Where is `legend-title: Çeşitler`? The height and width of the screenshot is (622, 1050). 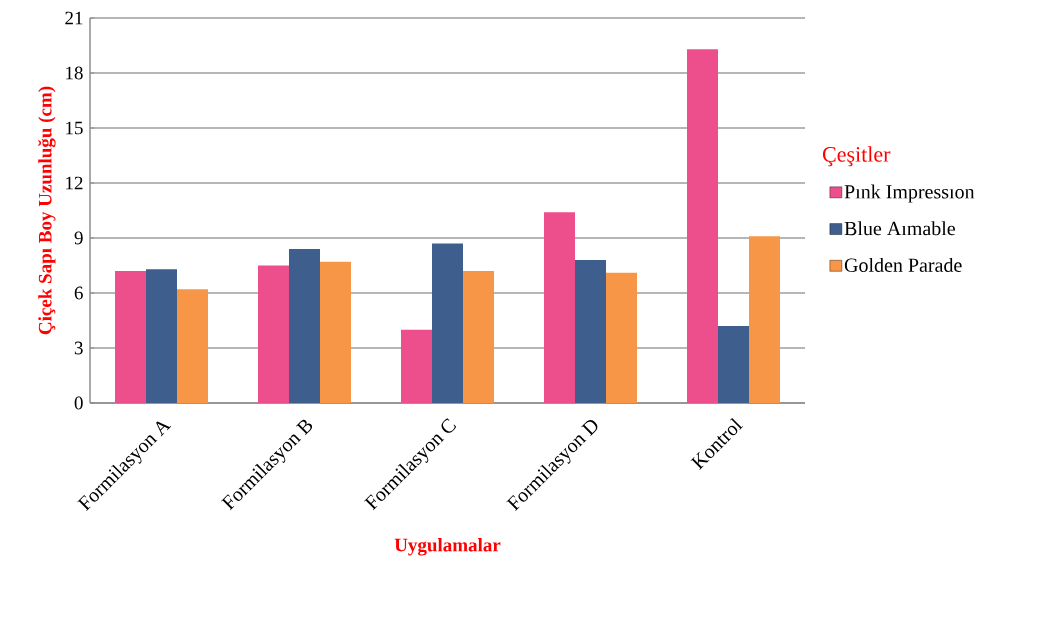 legend-title: Çeşitler is located at coordinates (856, 156).